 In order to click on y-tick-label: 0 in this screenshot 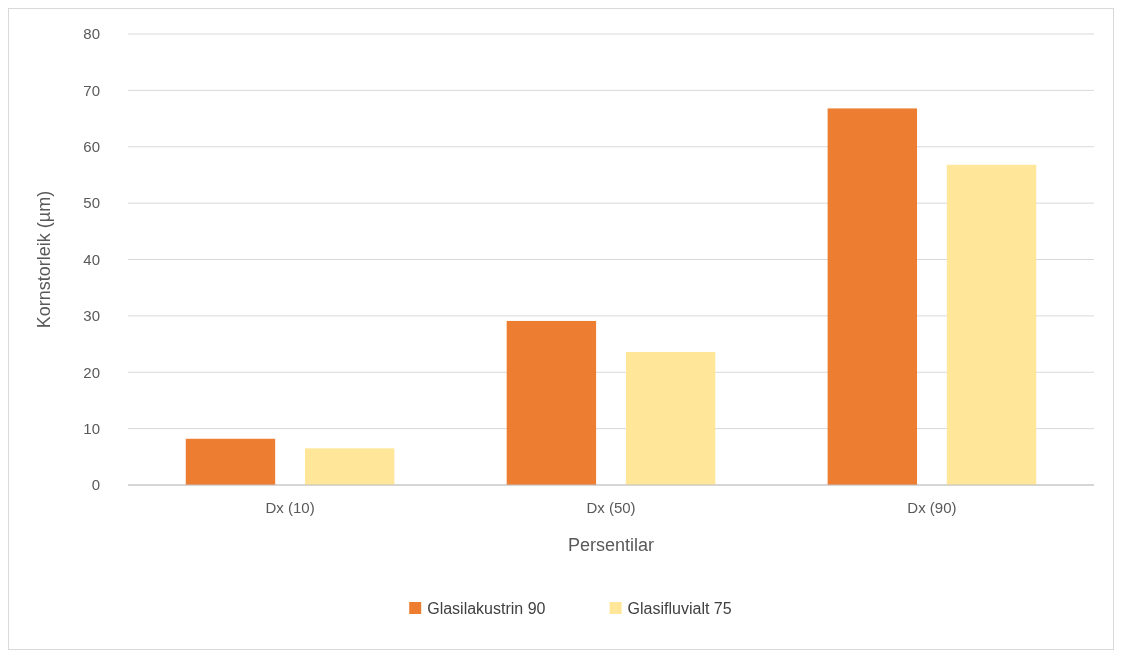, I will do `click(95, 485)`.